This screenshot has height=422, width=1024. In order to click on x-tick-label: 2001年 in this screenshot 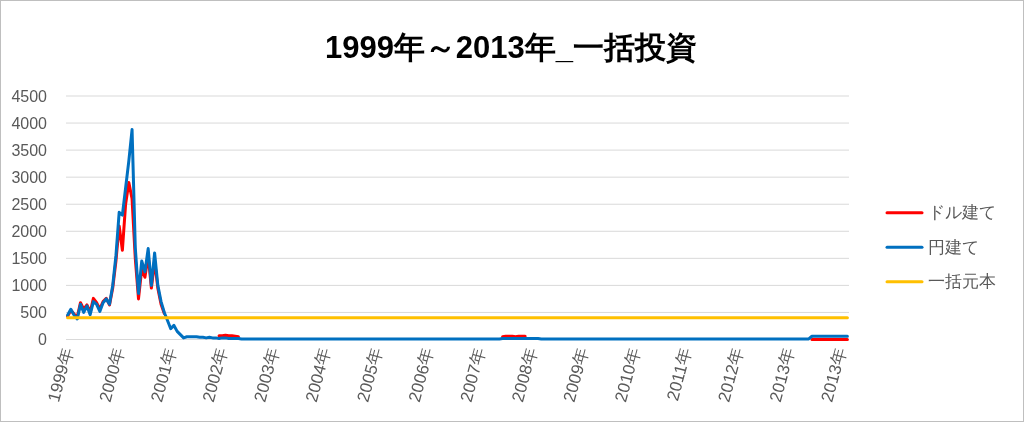, I will do `click(163, 375)`.